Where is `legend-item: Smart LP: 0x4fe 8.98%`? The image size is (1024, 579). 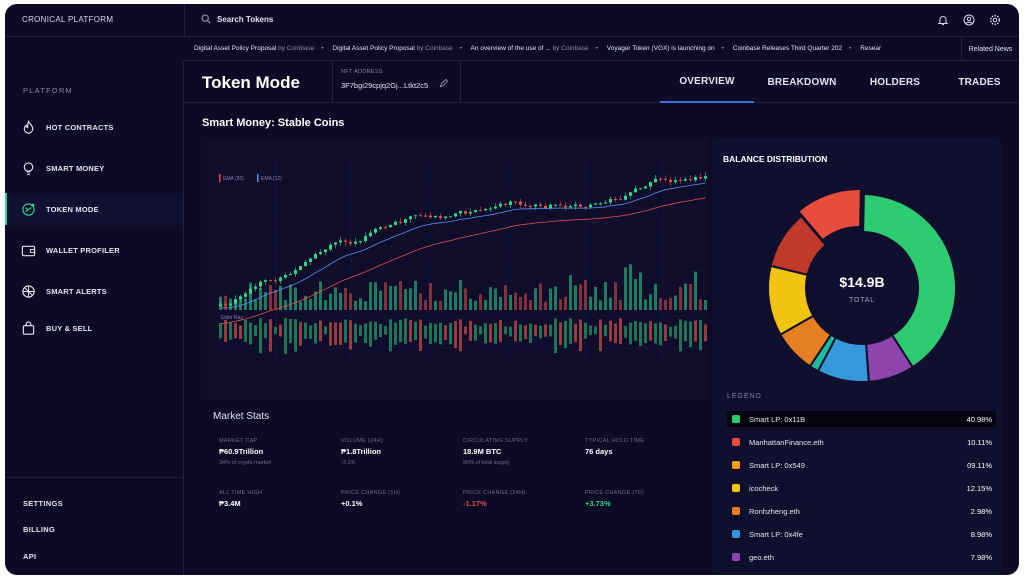 legend-item: Smart LP: 0x4fe 8.98% is located at coordinates (861, 534).